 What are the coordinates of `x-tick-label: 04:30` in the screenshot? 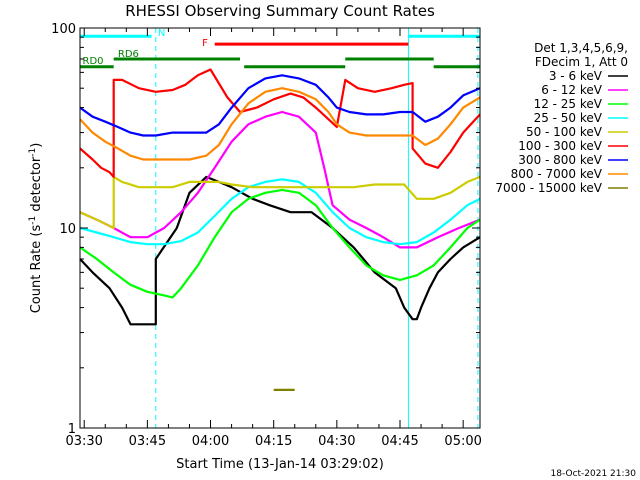 It's located at (336, 441).